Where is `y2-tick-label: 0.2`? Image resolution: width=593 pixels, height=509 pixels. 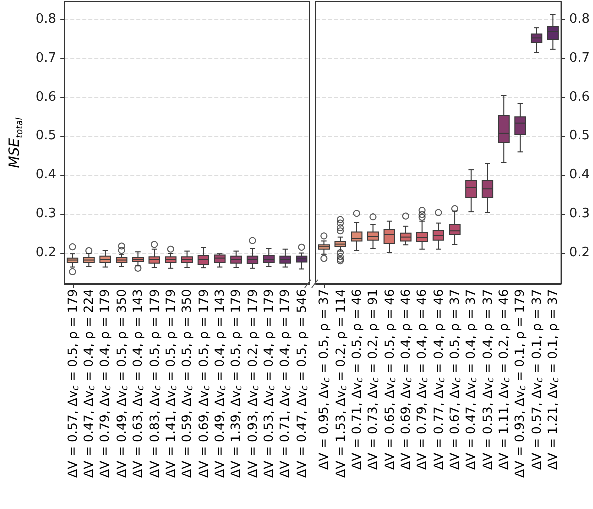 y2-tick-label: 0.2 is located at coordinates (579, 252).